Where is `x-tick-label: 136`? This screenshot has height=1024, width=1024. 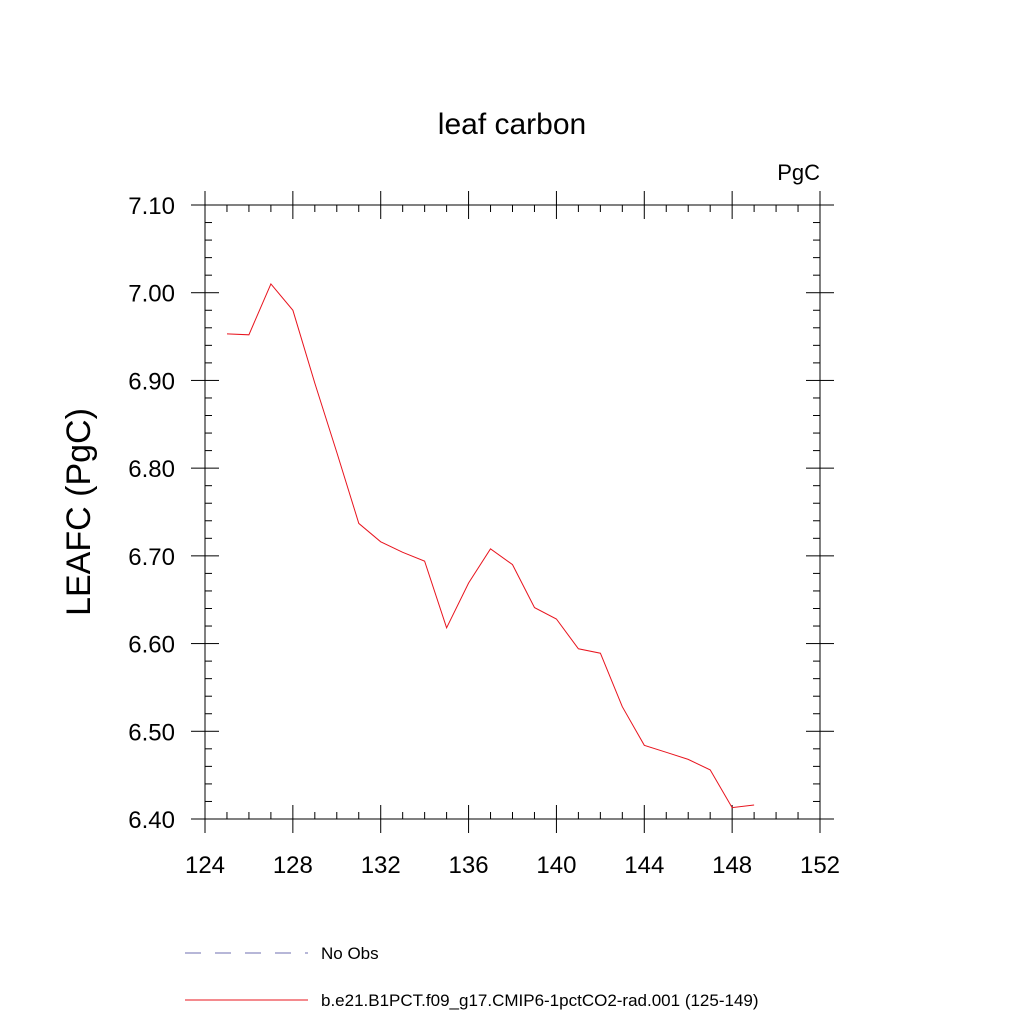
x-tick-label: 136 is located at coordinates (469, 865).